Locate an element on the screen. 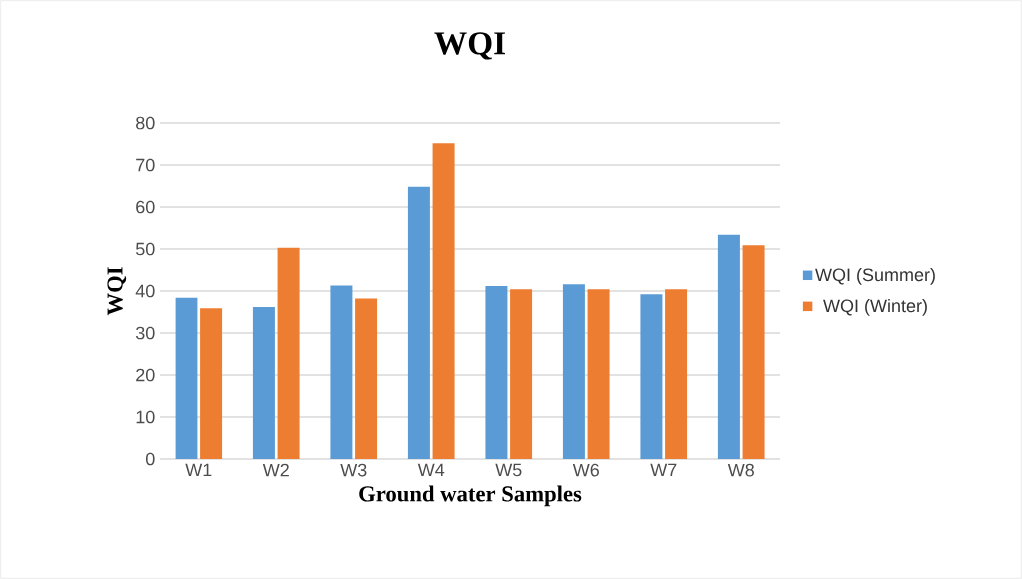 This screenshot has width=1022, height=579. y-tick-label: 10 is located at coordinates (145, 417).